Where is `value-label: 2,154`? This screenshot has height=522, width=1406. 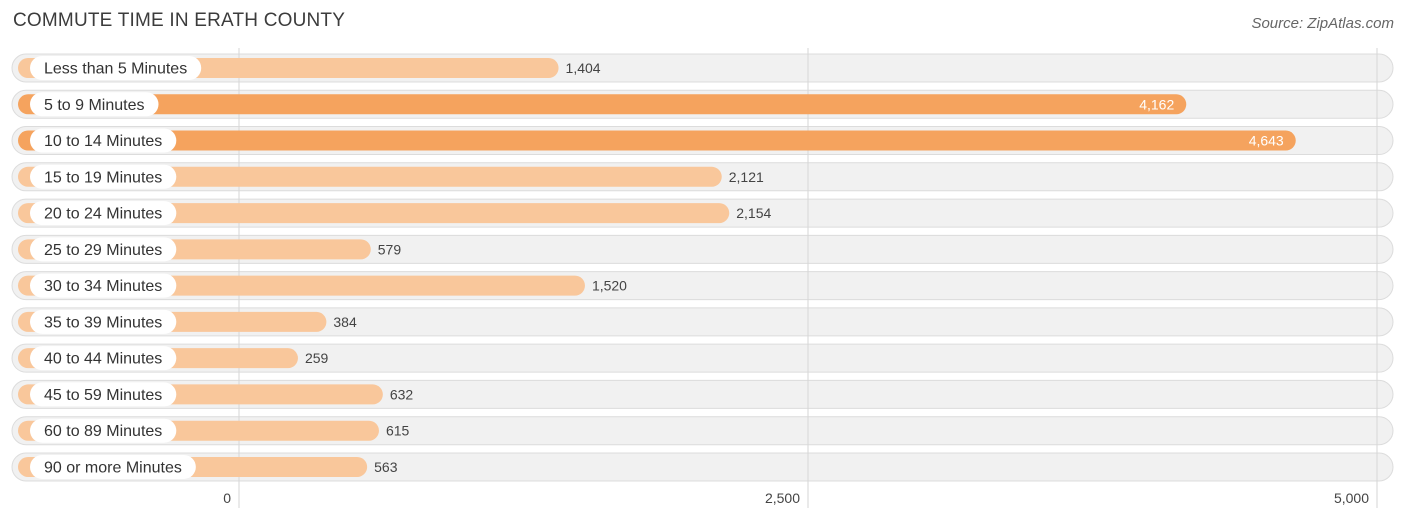
value-label: 2,154 is located at coordinates (753, 213).